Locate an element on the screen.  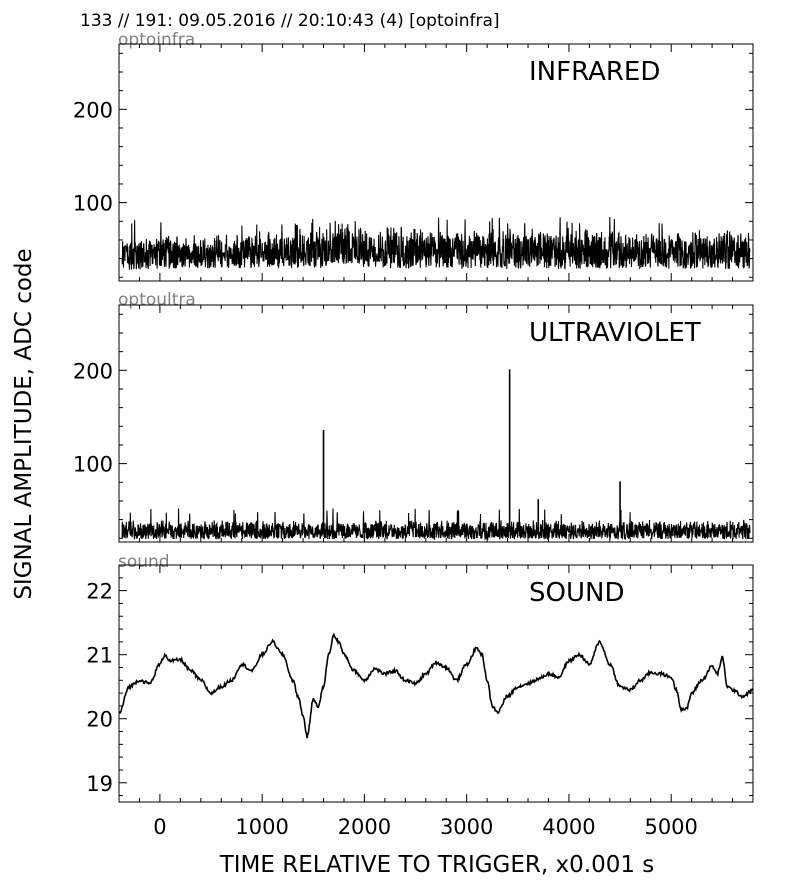
series-sound is located at coordinates (436, 685).